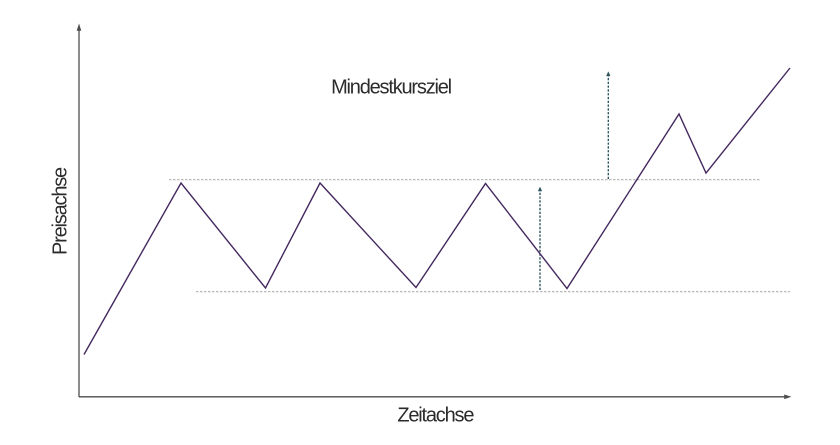 This screenshot has height=445, width=840. Describe the element at coordinates (61, 211) in the screenshot. I see `svg-text: Preisachse` at that location.